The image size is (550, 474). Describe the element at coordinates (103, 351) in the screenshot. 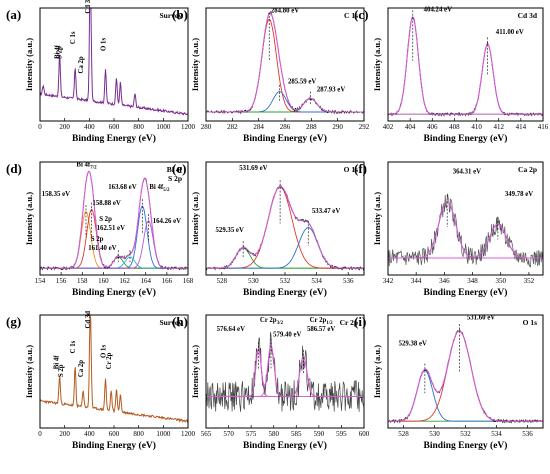

I see `peak-annotation: O 1s` at that location.